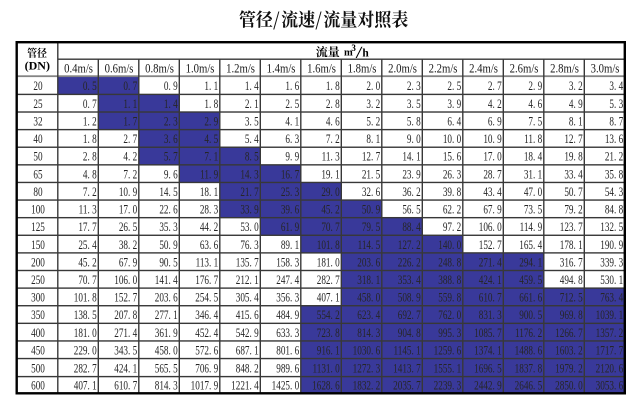 This screenshot has width=640, height=408. I want to click on svg-text: 633. 3, so click(287, 334).